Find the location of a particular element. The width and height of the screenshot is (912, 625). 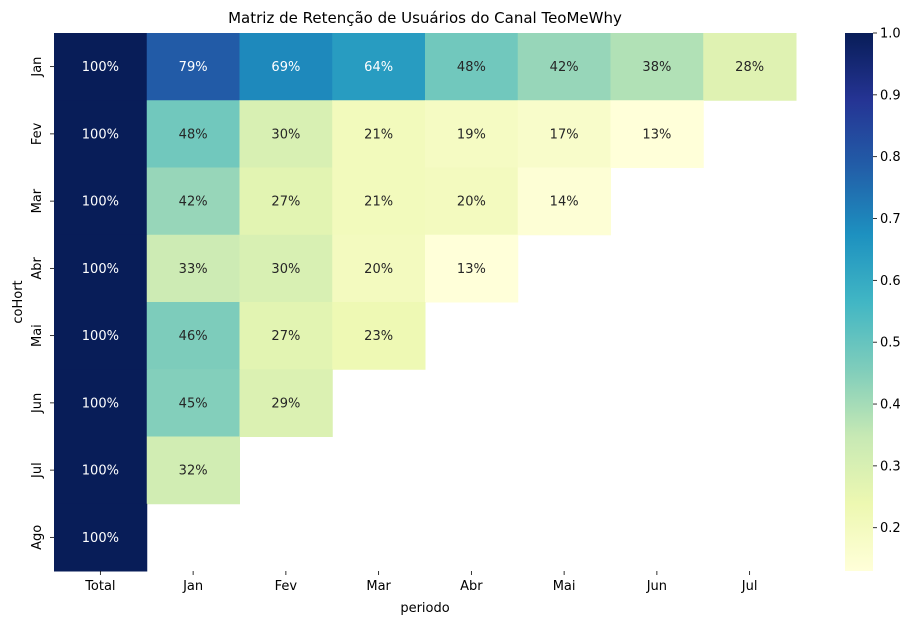

colorbar-tick-label: 0.8 is located at coordinates (890, 157).